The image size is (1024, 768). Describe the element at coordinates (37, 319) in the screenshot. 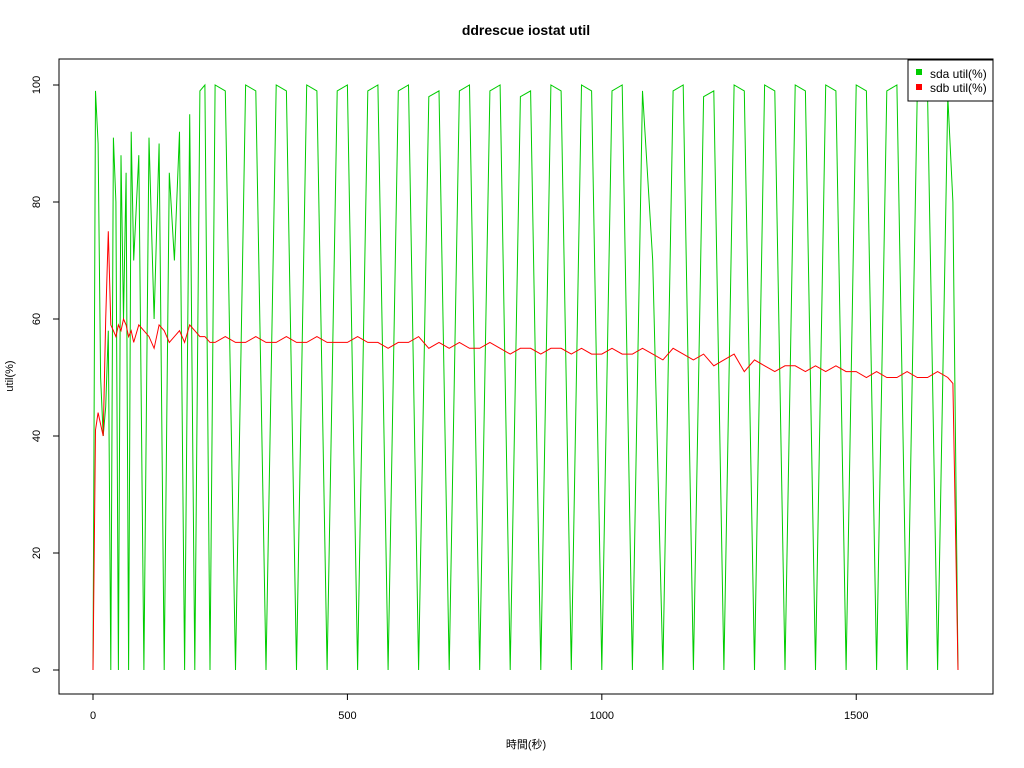

I see `y-tick-label: 60` at that location.